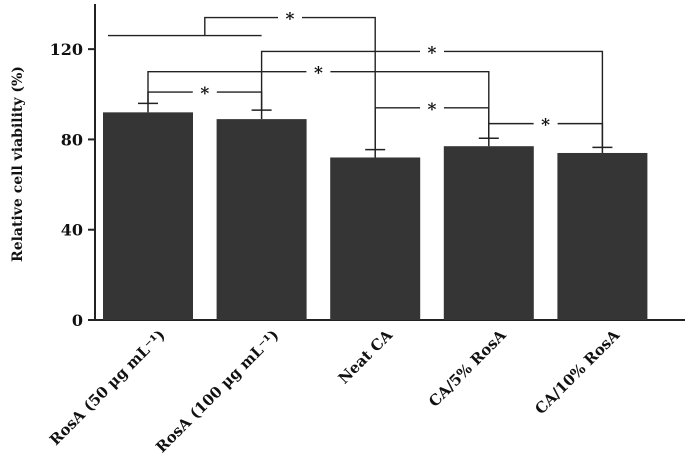 The height and width of the screenshot is (466, 685). What do you see at coordinates (107, 387) in the screenshot?
I see `x-tick-label: RosA (50 μg mL⁻¹)` at bounding box center [107, 387].